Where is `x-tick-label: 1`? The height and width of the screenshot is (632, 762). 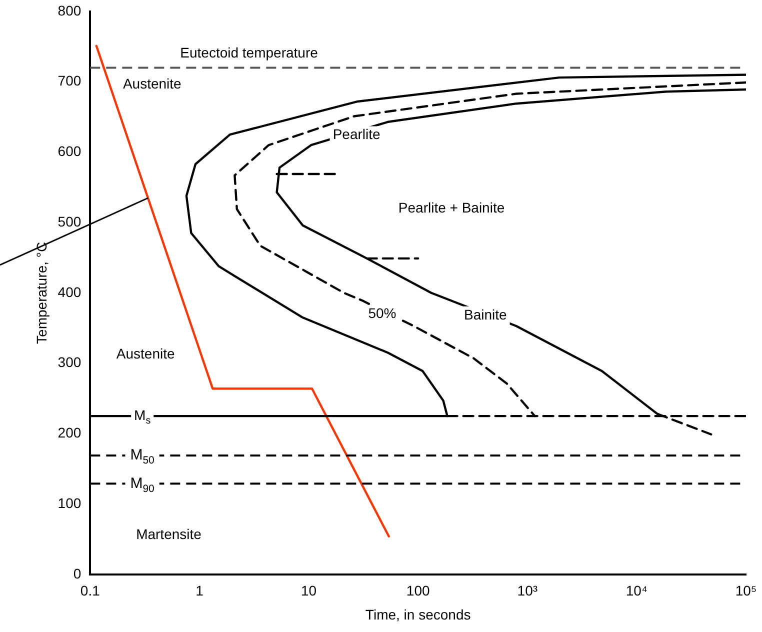
x-tick-label: 1 is located at coordinates (200, 590).